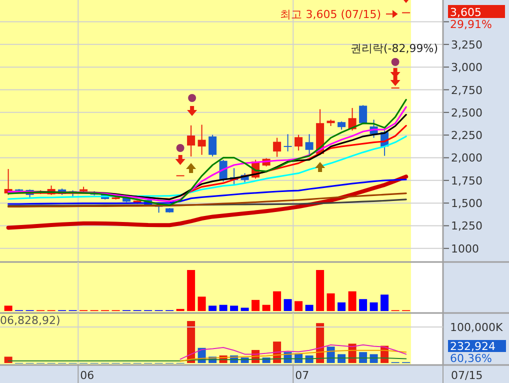 The image size is (509, 383). I want to click on x-tick-label: 07, so click(302, 375).